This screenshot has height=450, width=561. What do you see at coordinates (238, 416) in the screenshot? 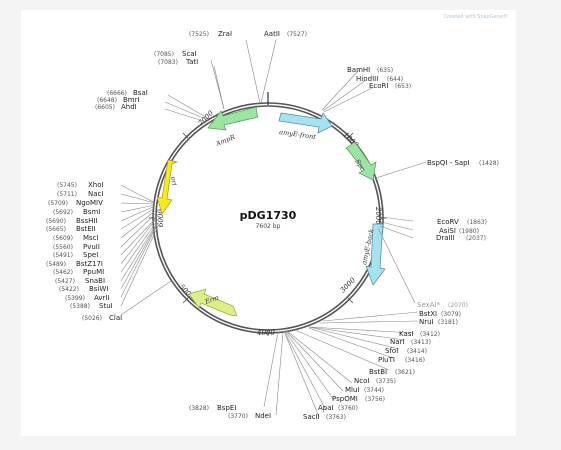
I see `site-pos-ndei: (3770)` at bounding box center [238, 416].